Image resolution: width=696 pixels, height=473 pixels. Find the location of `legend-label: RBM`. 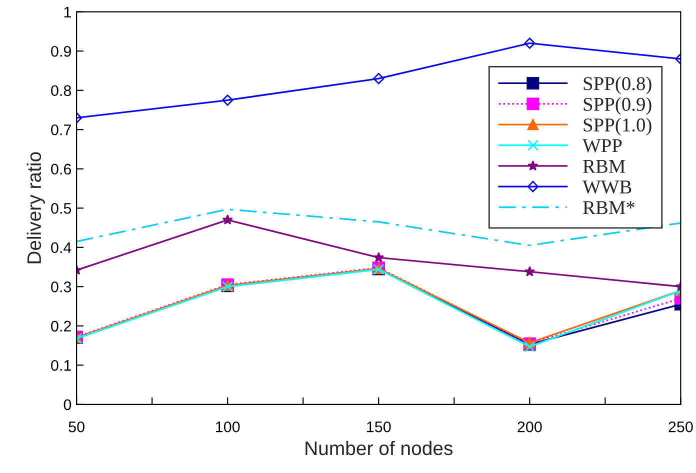

legend-label: RBM is located at coordinates (604, 166).